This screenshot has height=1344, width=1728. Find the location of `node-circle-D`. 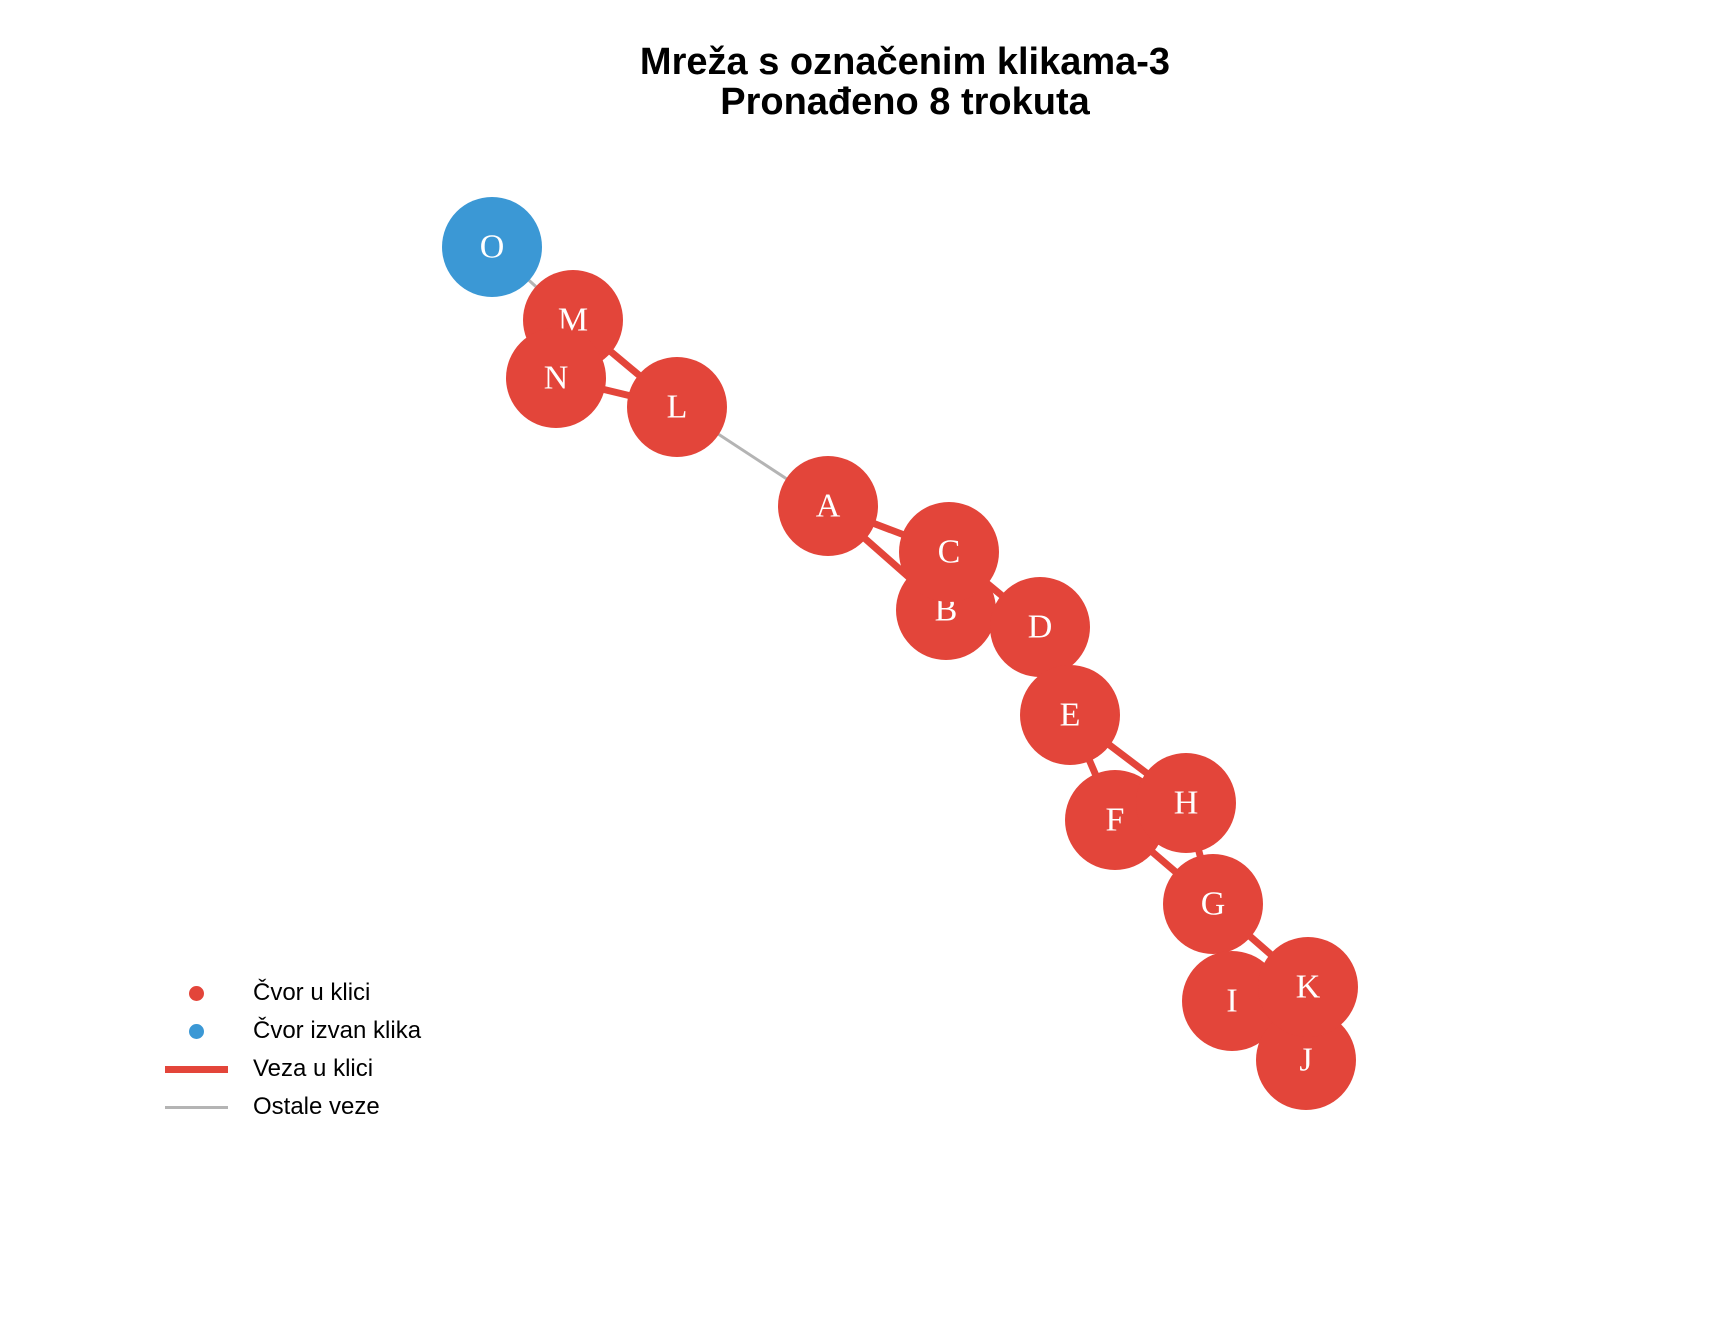

node-circle-D is located at coordinates (1040, 627).